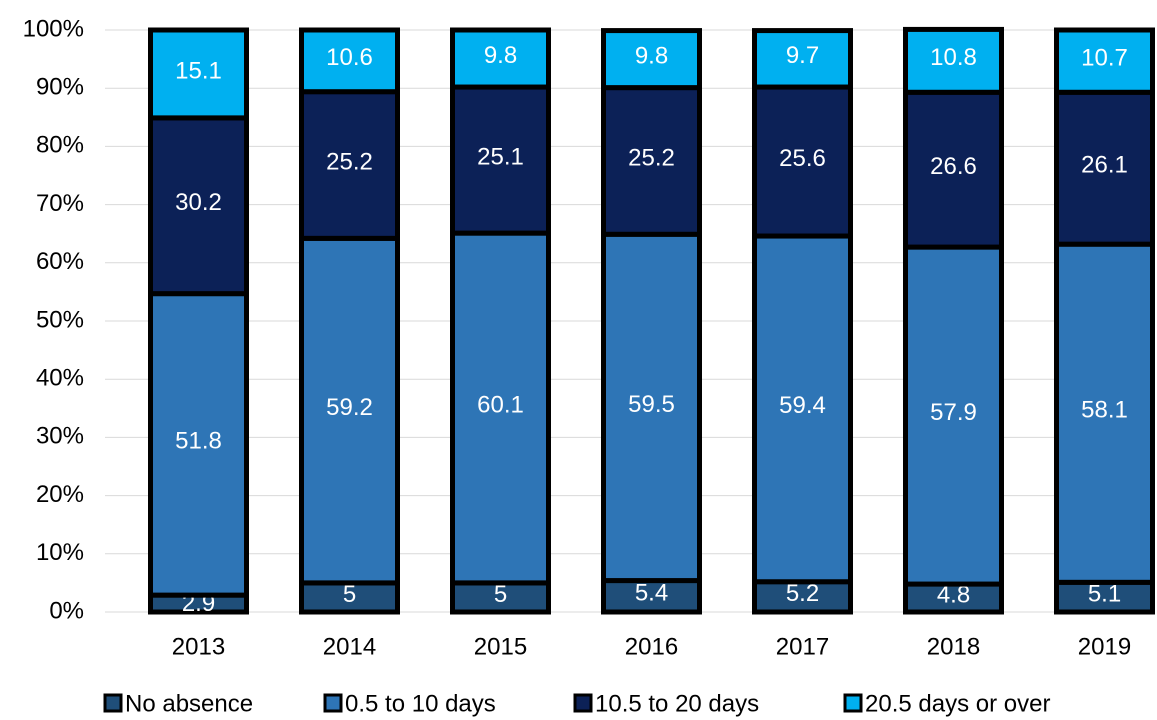 This screenshot has width=1157, height=720. Describe the element at coordinates (953, 412) in the screenshot. I see `value-label: 57.9` at that location.